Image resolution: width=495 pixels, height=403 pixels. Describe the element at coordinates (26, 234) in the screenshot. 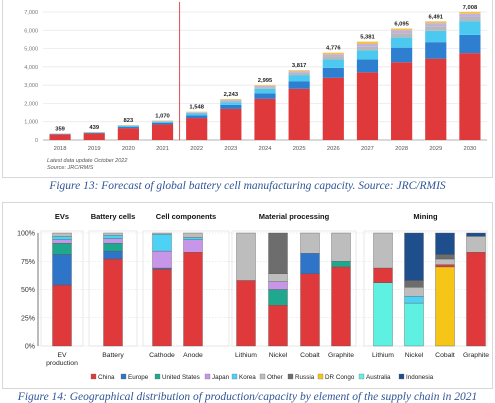

I see `fig14-ytick-label: 100%` at that location.